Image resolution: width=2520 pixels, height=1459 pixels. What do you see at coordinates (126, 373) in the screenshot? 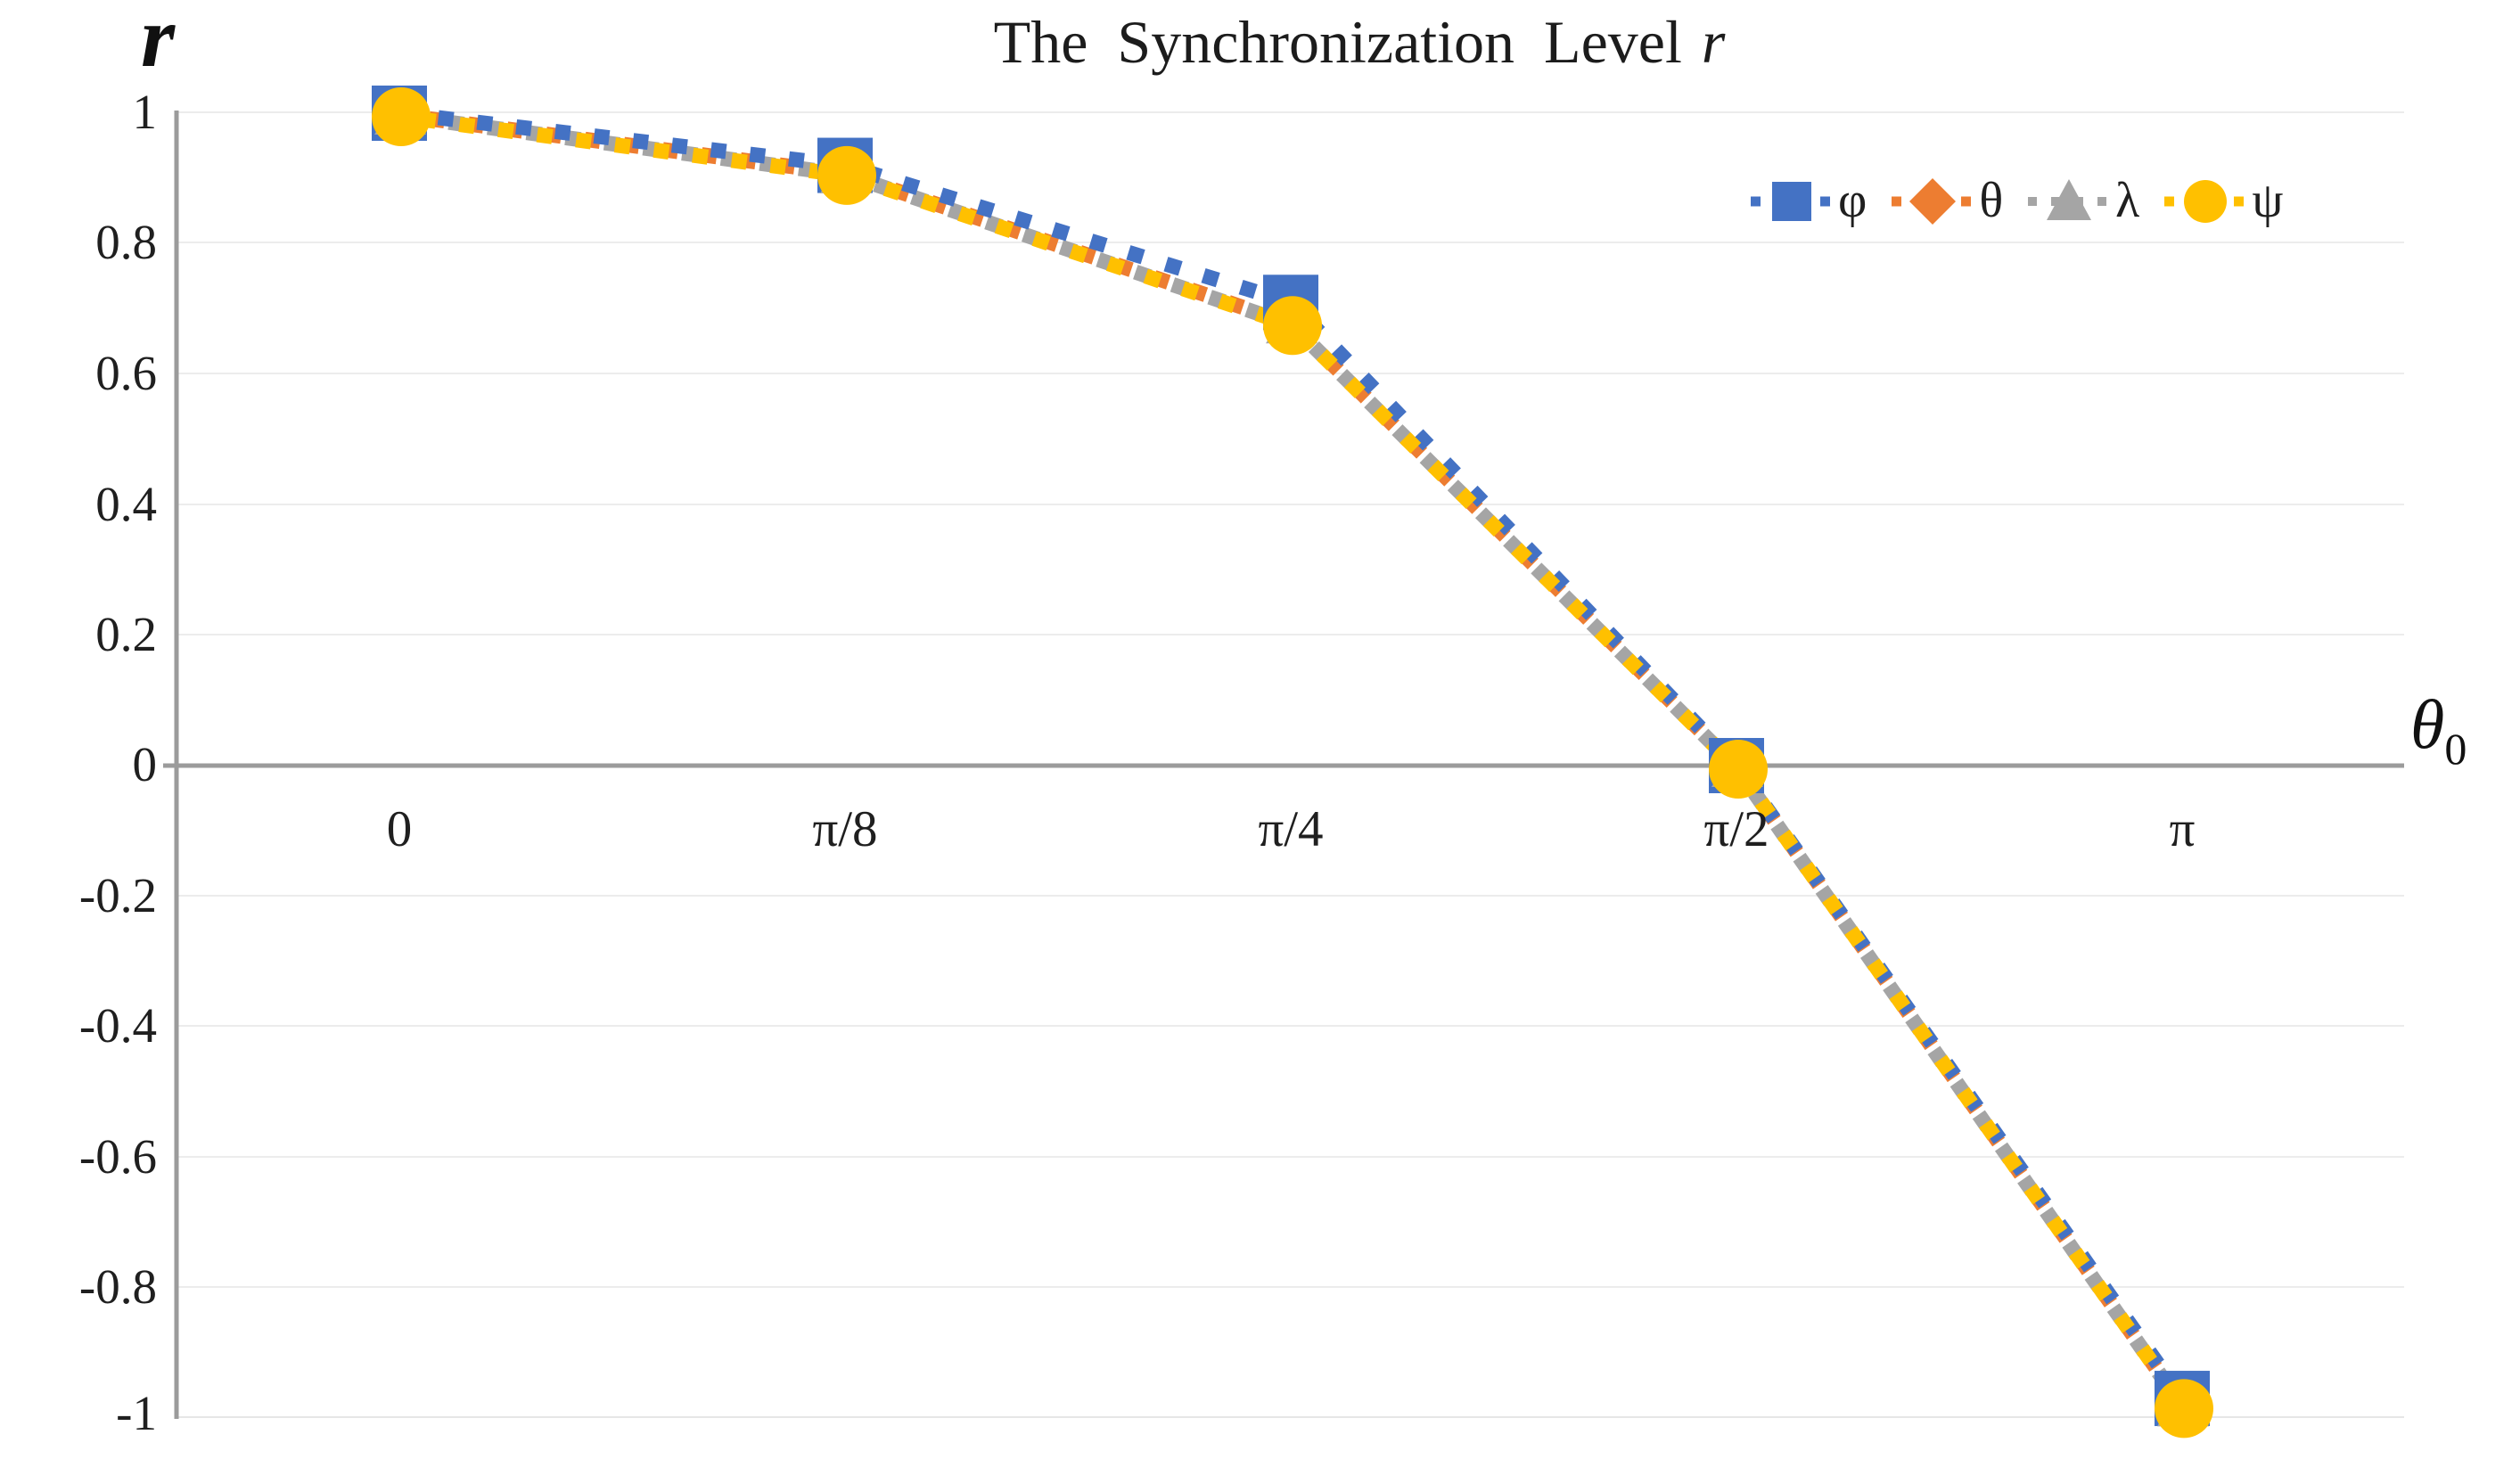
I see `y-tick-label: 0.6` at bounding box center [126, 373].